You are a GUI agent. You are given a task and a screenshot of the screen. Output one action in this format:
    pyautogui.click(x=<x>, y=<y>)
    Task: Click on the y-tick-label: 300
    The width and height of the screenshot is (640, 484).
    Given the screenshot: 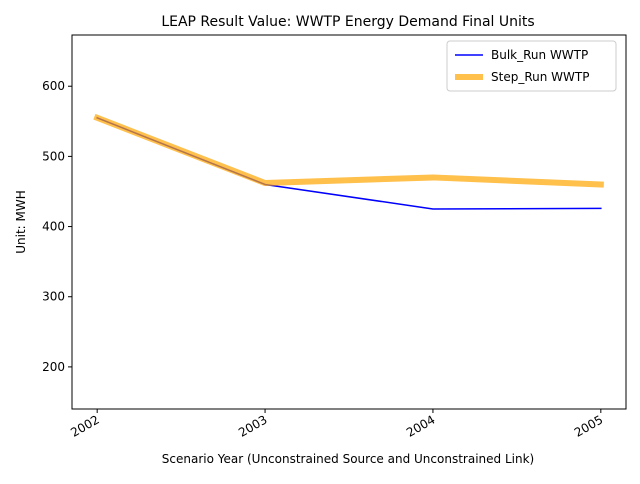 What is the action you would take?
    pyautogui.click(x=53, y=297)
    